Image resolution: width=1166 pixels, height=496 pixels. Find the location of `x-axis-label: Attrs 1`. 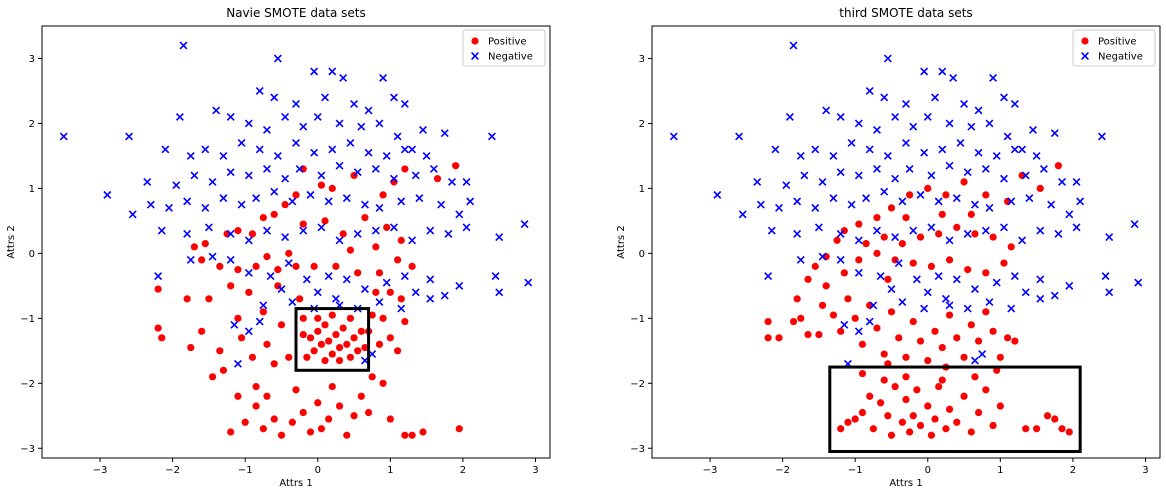

x-axis-label: Attrs 1 is located at coordinates (905, 483).